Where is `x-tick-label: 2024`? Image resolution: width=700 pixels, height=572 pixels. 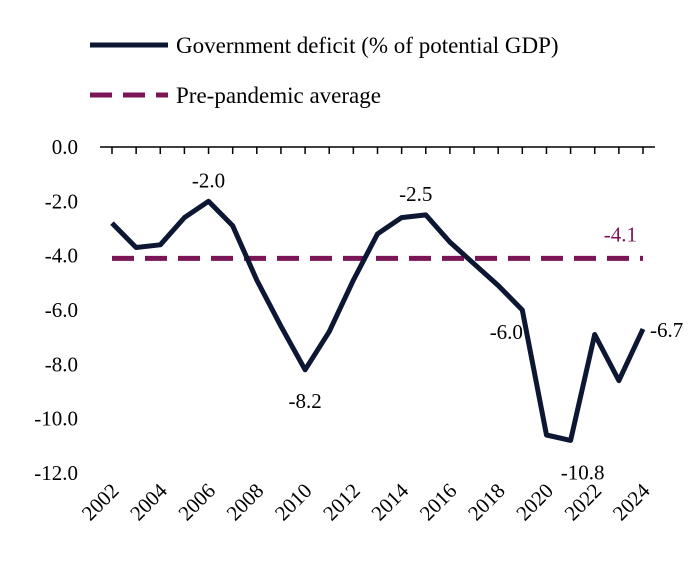
x-tick-label: 2024 is located at coordinates (631, 501).